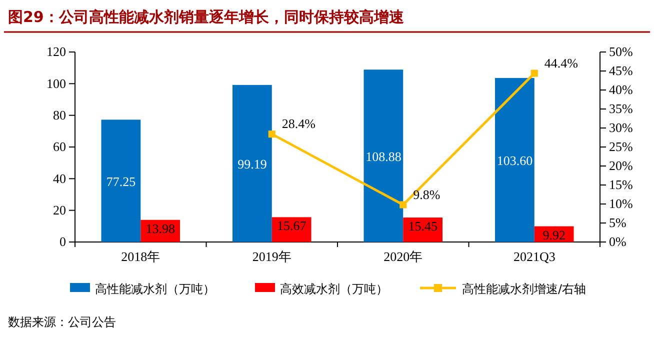  I want to click on chart-title: 图29：公司高性能减水剂销量逐年增长，同时保持较高增速, so click(206, 17).